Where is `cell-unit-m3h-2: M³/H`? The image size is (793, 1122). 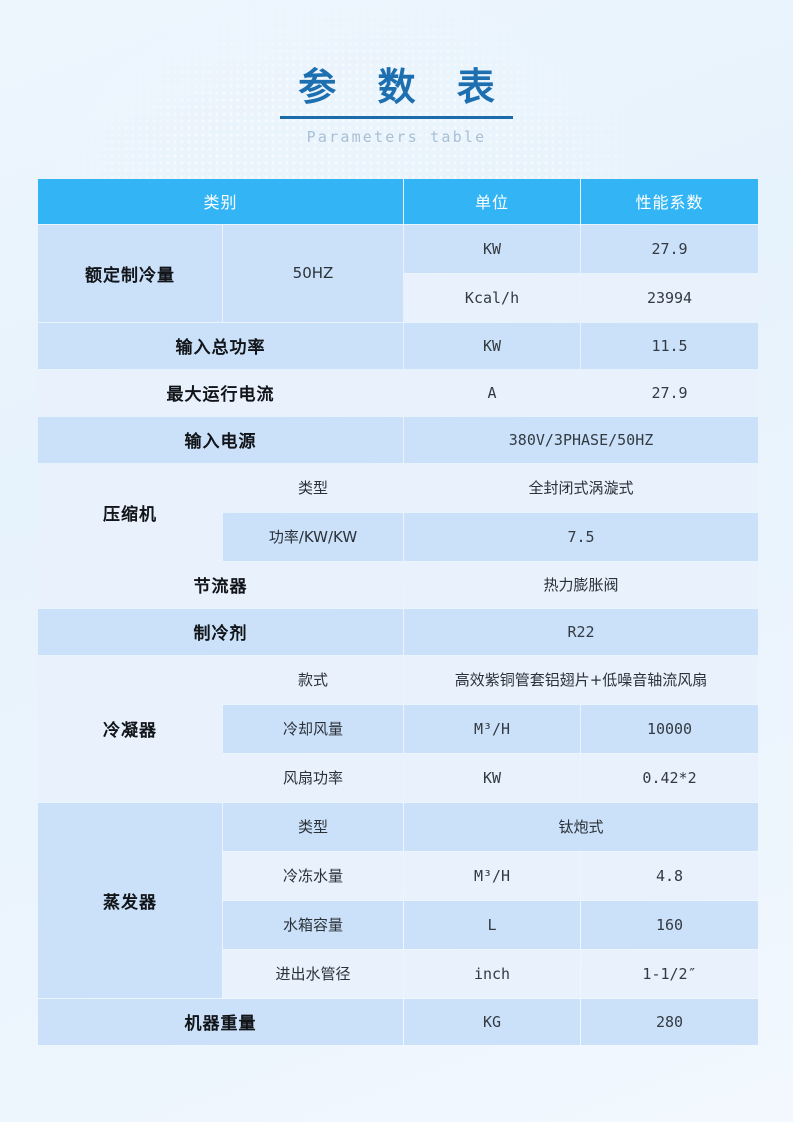
cell-unit-m3h-2: M³/H is located at coordinates (492, 875).